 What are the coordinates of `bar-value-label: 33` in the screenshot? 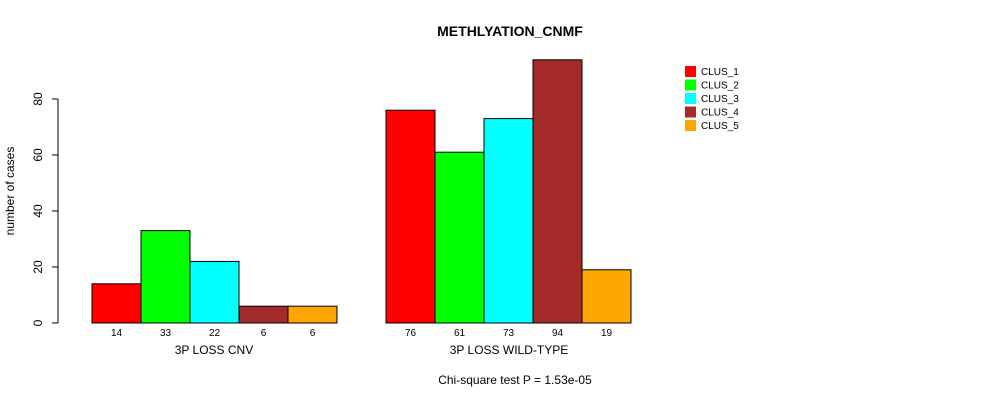 It's located at (166, 333).